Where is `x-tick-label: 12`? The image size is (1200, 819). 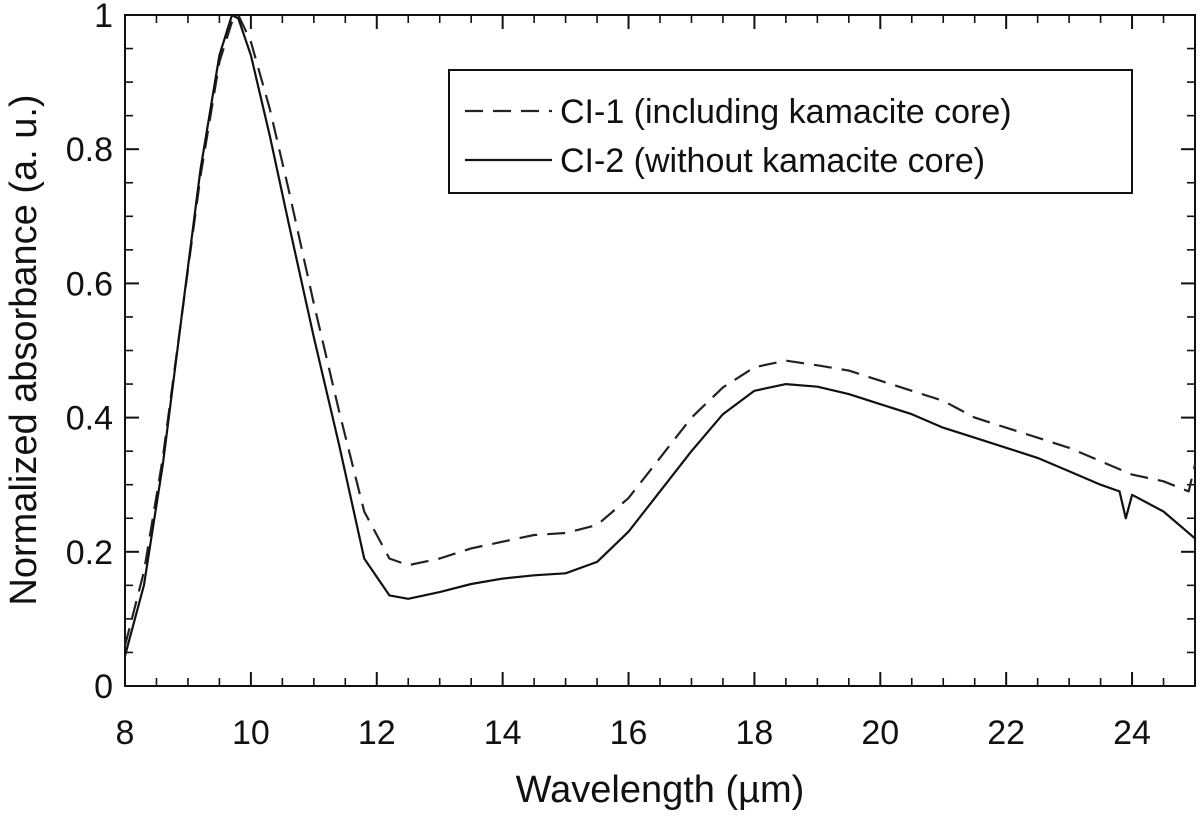
x-tick-label: 12 is located at coordinates (377, 733).